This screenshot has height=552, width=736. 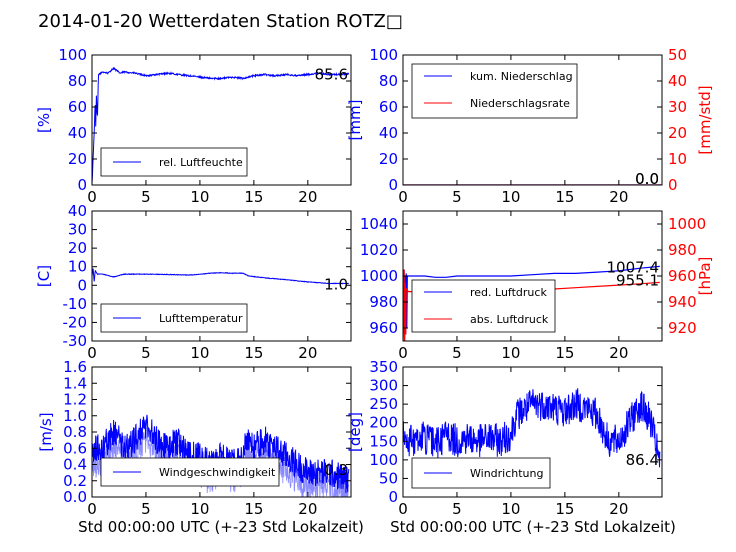 What do you see at coordinates (75, 481) in the screenshot?
I see `y-tick-label: 0.2` at bounding box center [75, 481].